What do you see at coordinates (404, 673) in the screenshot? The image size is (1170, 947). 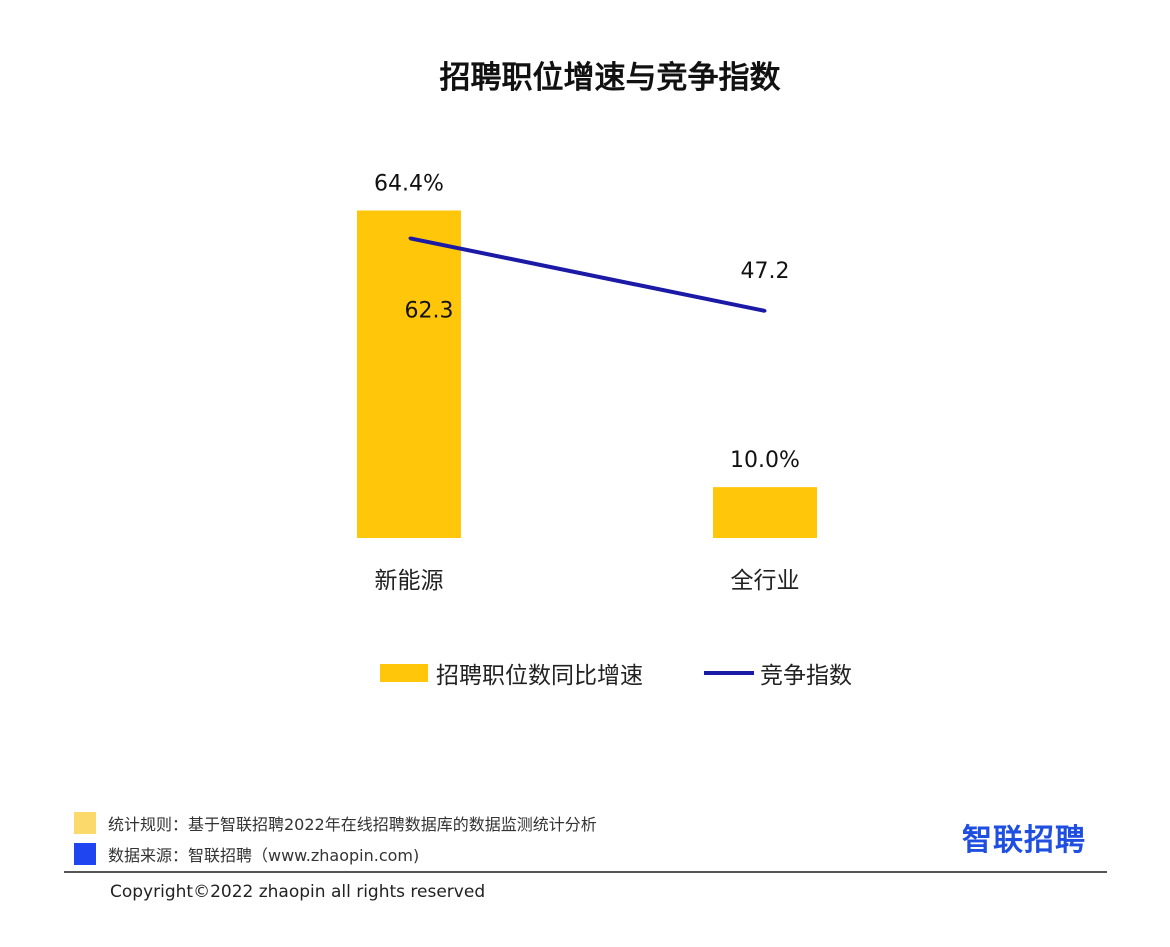 I see `legend-swatch-bar` at bounding box center [404, 673].